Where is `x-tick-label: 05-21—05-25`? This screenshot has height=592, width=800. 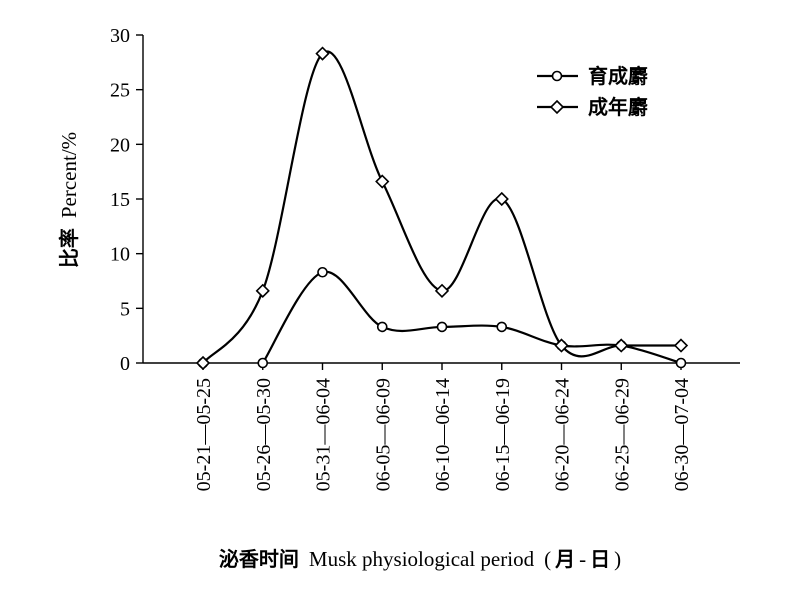
x-tick-label: 05-21—05-25 is located at coordinates (204, 434).